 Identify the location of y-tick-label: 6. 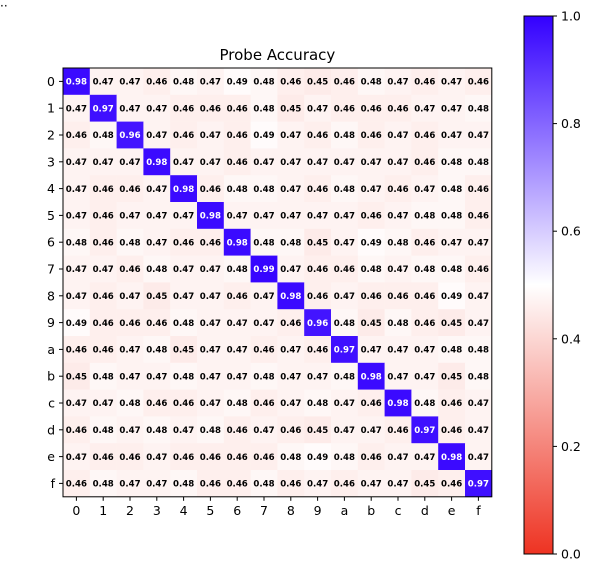
(51, 242).